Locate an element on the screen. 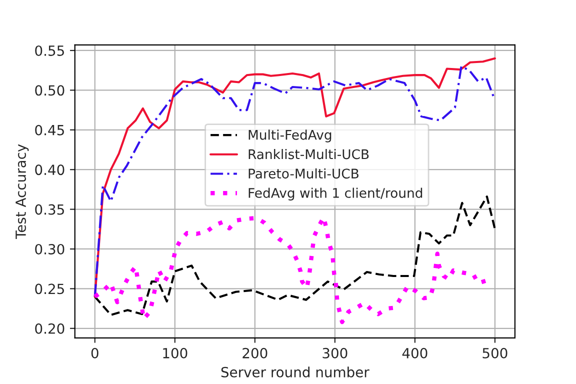  legend-label: Multi-FedAvg is located at coordinates (290, 136).